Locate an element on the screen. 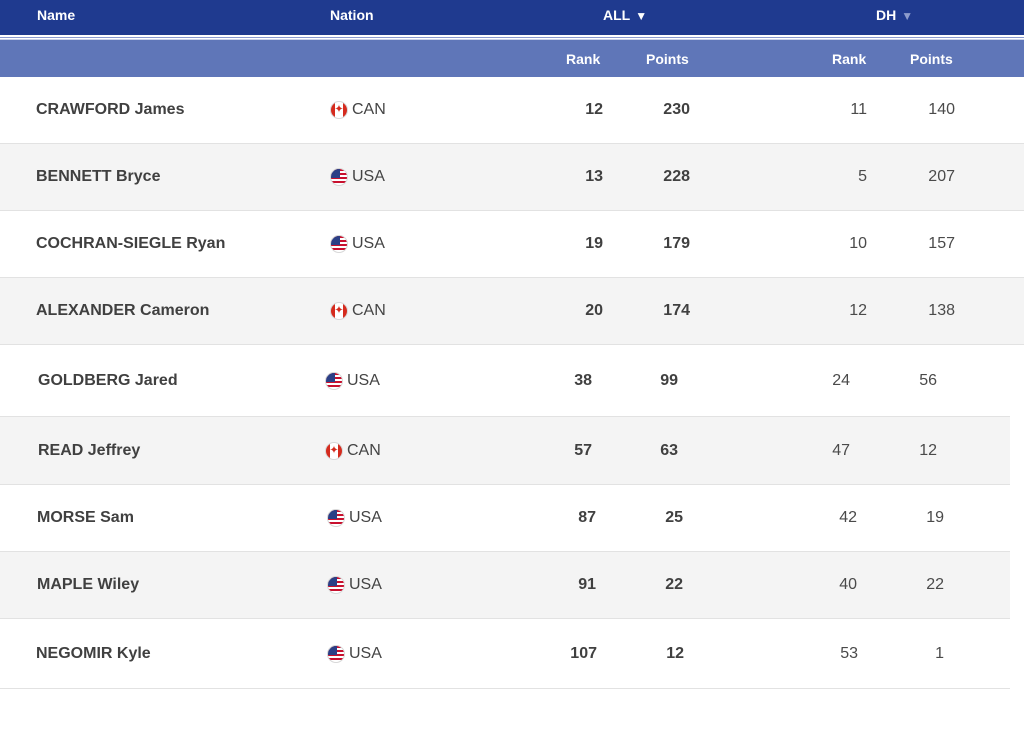  all-rank: 13 is located at coordinates (594, 176).